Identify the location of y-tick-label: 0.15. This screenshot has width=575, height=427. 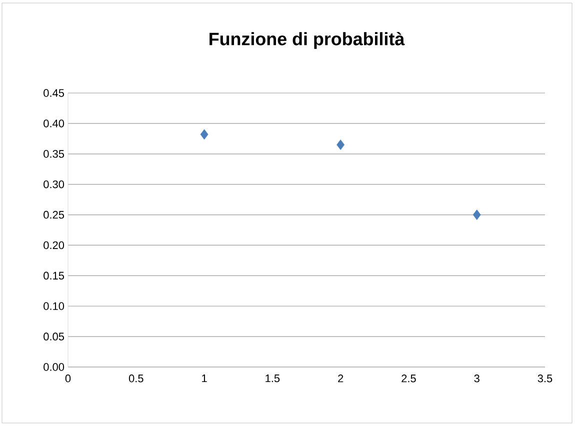
(54, 276).